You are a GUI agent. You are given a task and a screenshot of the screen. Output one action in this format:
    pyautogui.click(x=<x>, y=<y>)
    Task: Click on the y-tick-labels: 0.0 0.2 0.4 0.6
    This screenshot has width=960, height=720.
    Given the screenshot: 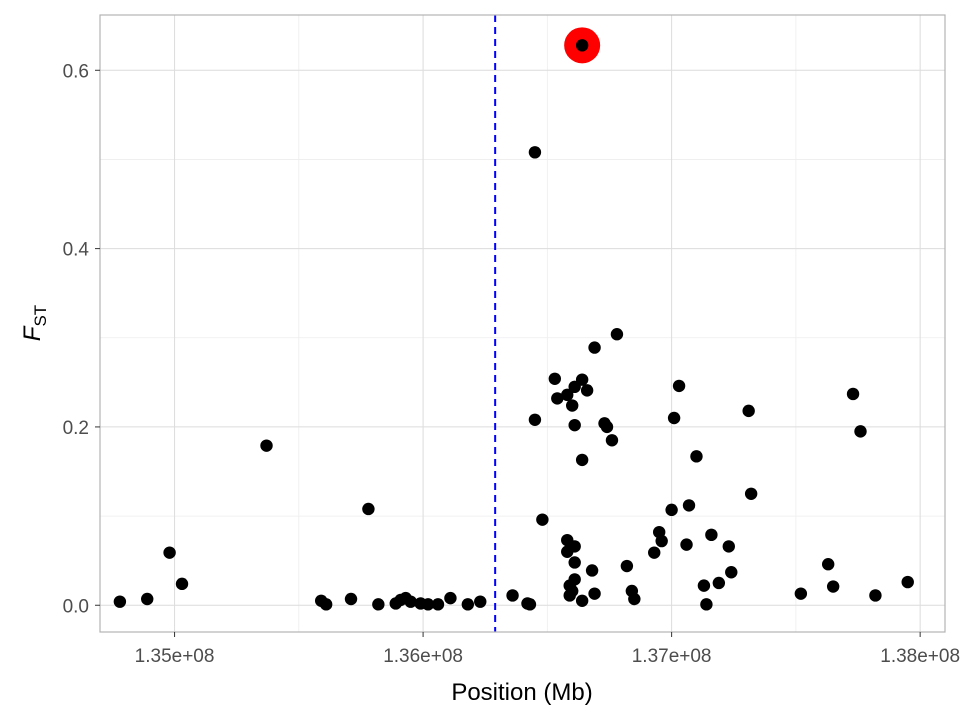 What is the action you would take?
    pyautogui.click(x=81, y=339)
    